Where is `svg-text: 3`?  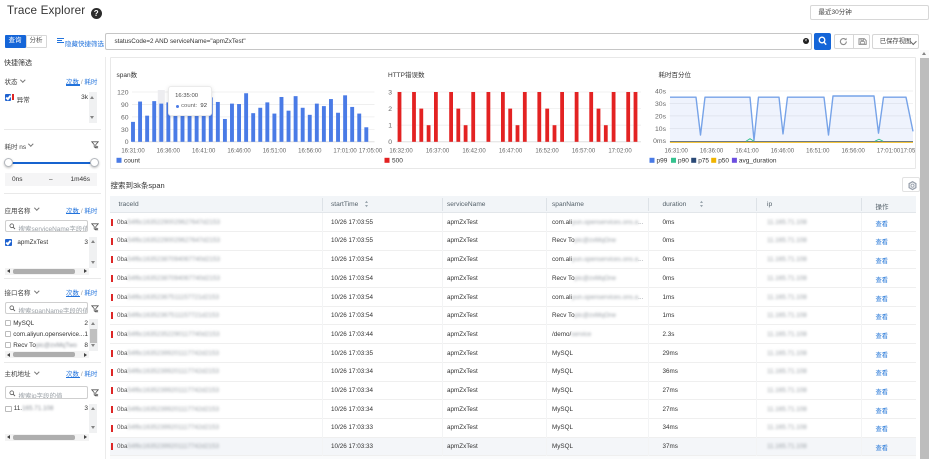 svg-text: 3 is located at coordinates (390, 92).